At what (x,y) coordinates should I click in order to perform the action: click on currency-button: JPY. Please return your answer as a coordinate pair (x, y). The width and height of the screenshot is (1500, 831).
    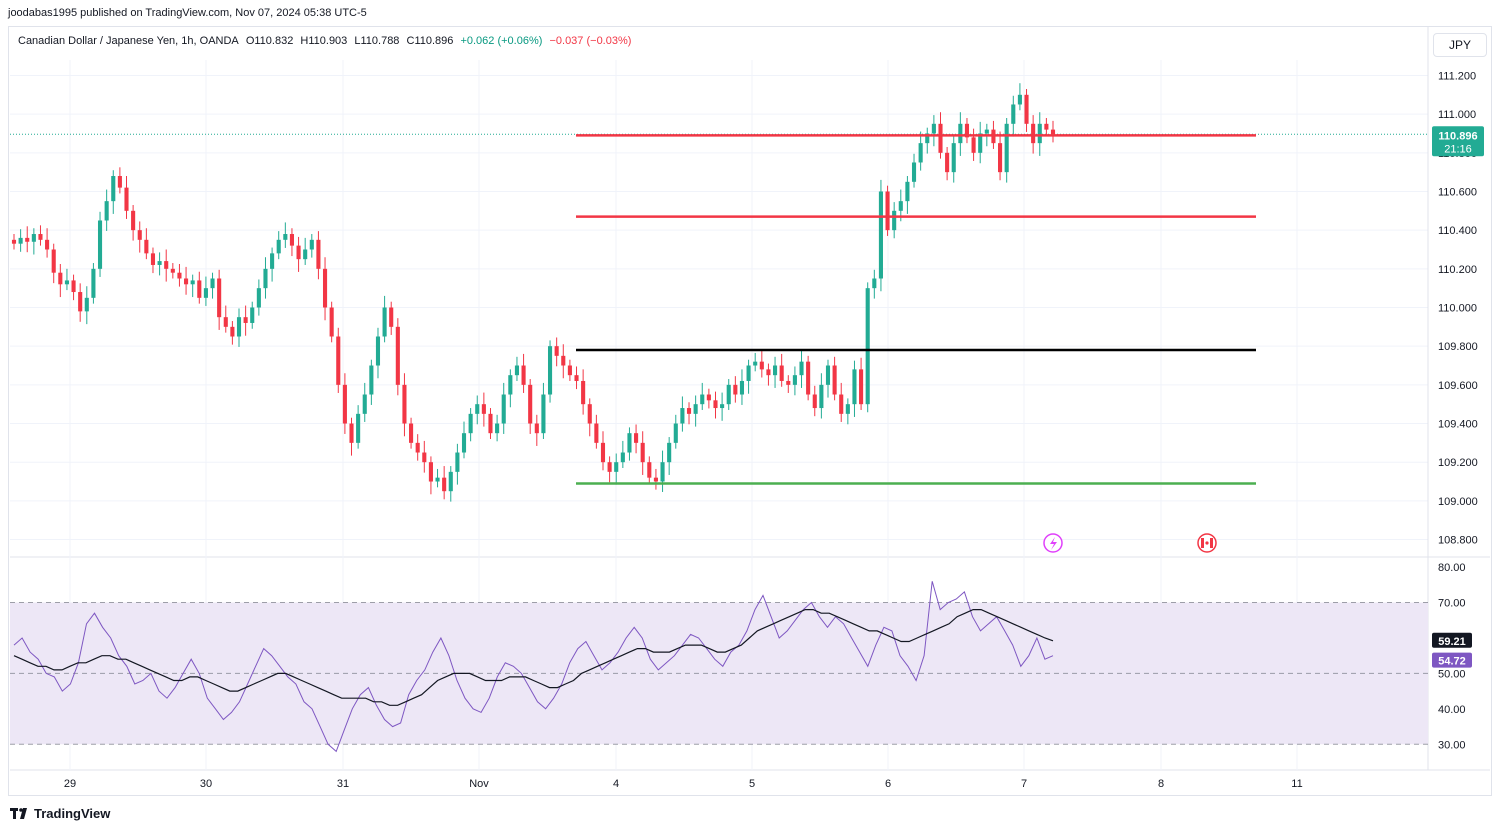
    Looking at the image, I should click on (1460, 45).